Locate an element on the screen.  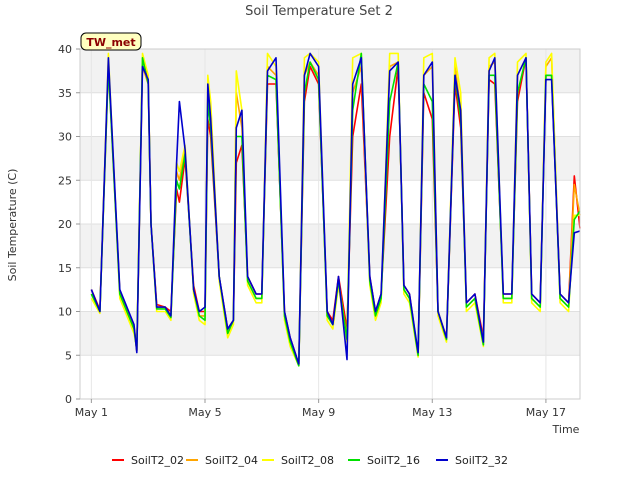
site-tag-box is located at coordinates (111, 41).